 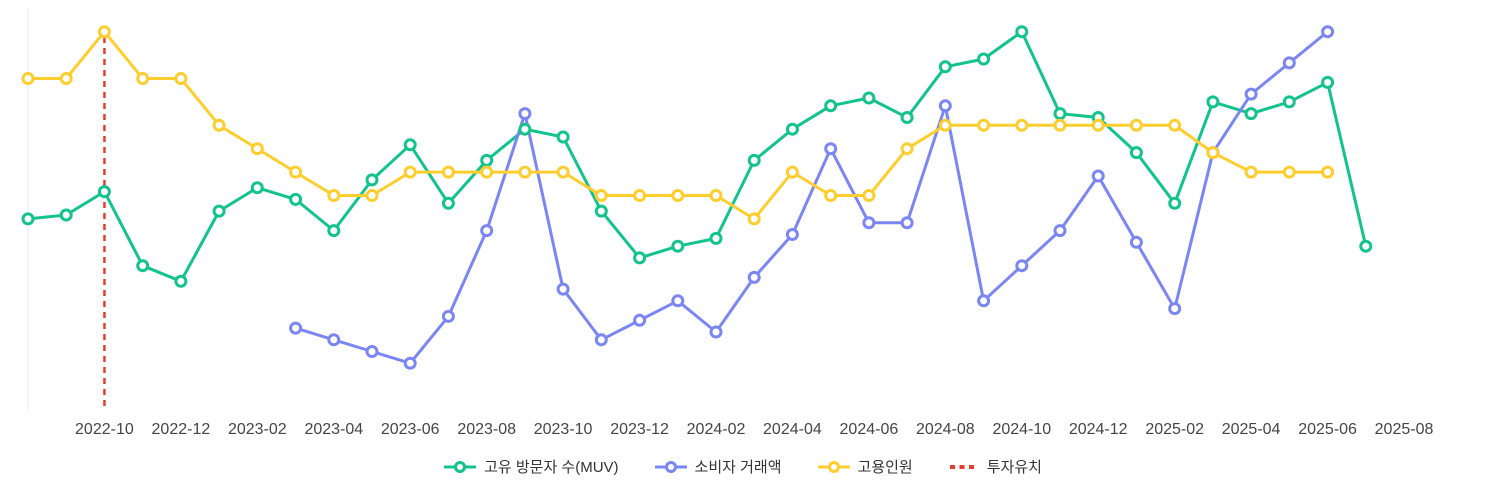 I want to click on legend-item-muv: 고유 방문자 수(MUV), so click(x=531, y=466).